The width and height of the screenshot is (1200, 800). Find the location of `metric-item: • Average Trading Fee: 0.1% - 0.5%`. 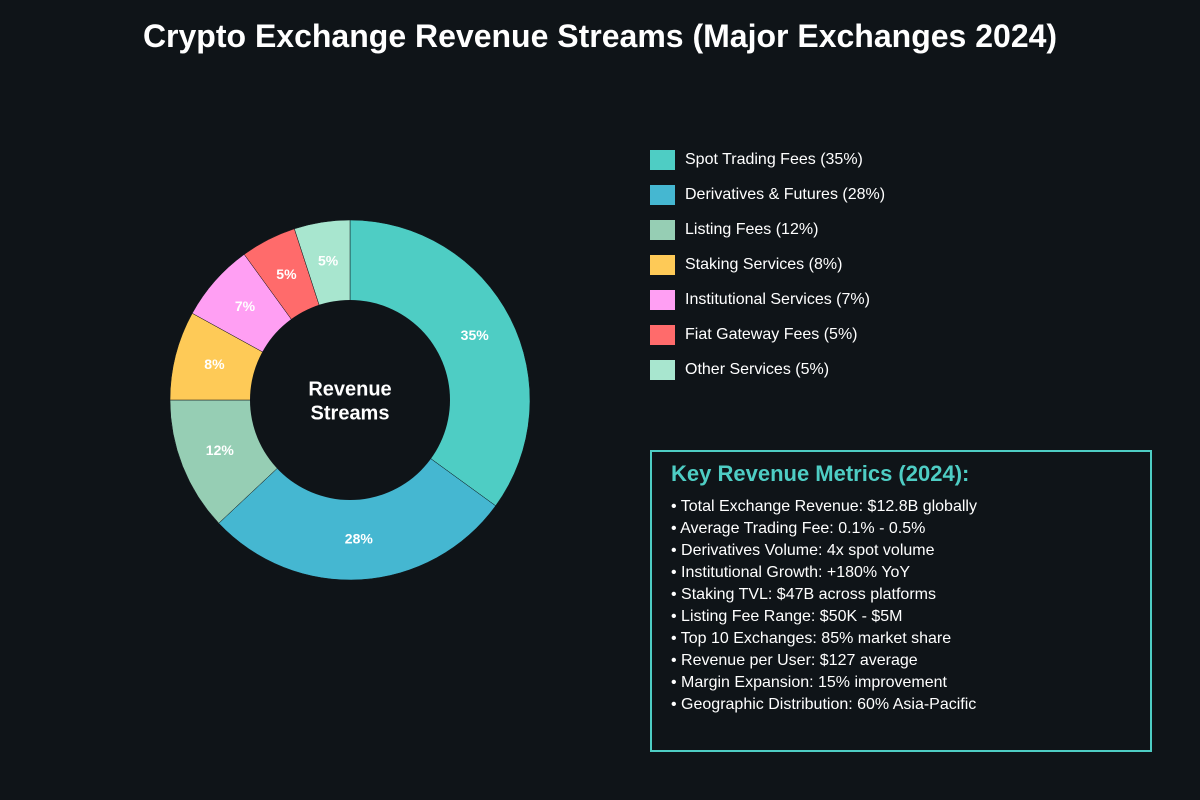

metric-item: • Average Trading Fee: 0.1% - 0.5% is located at coordinates (798, 528).